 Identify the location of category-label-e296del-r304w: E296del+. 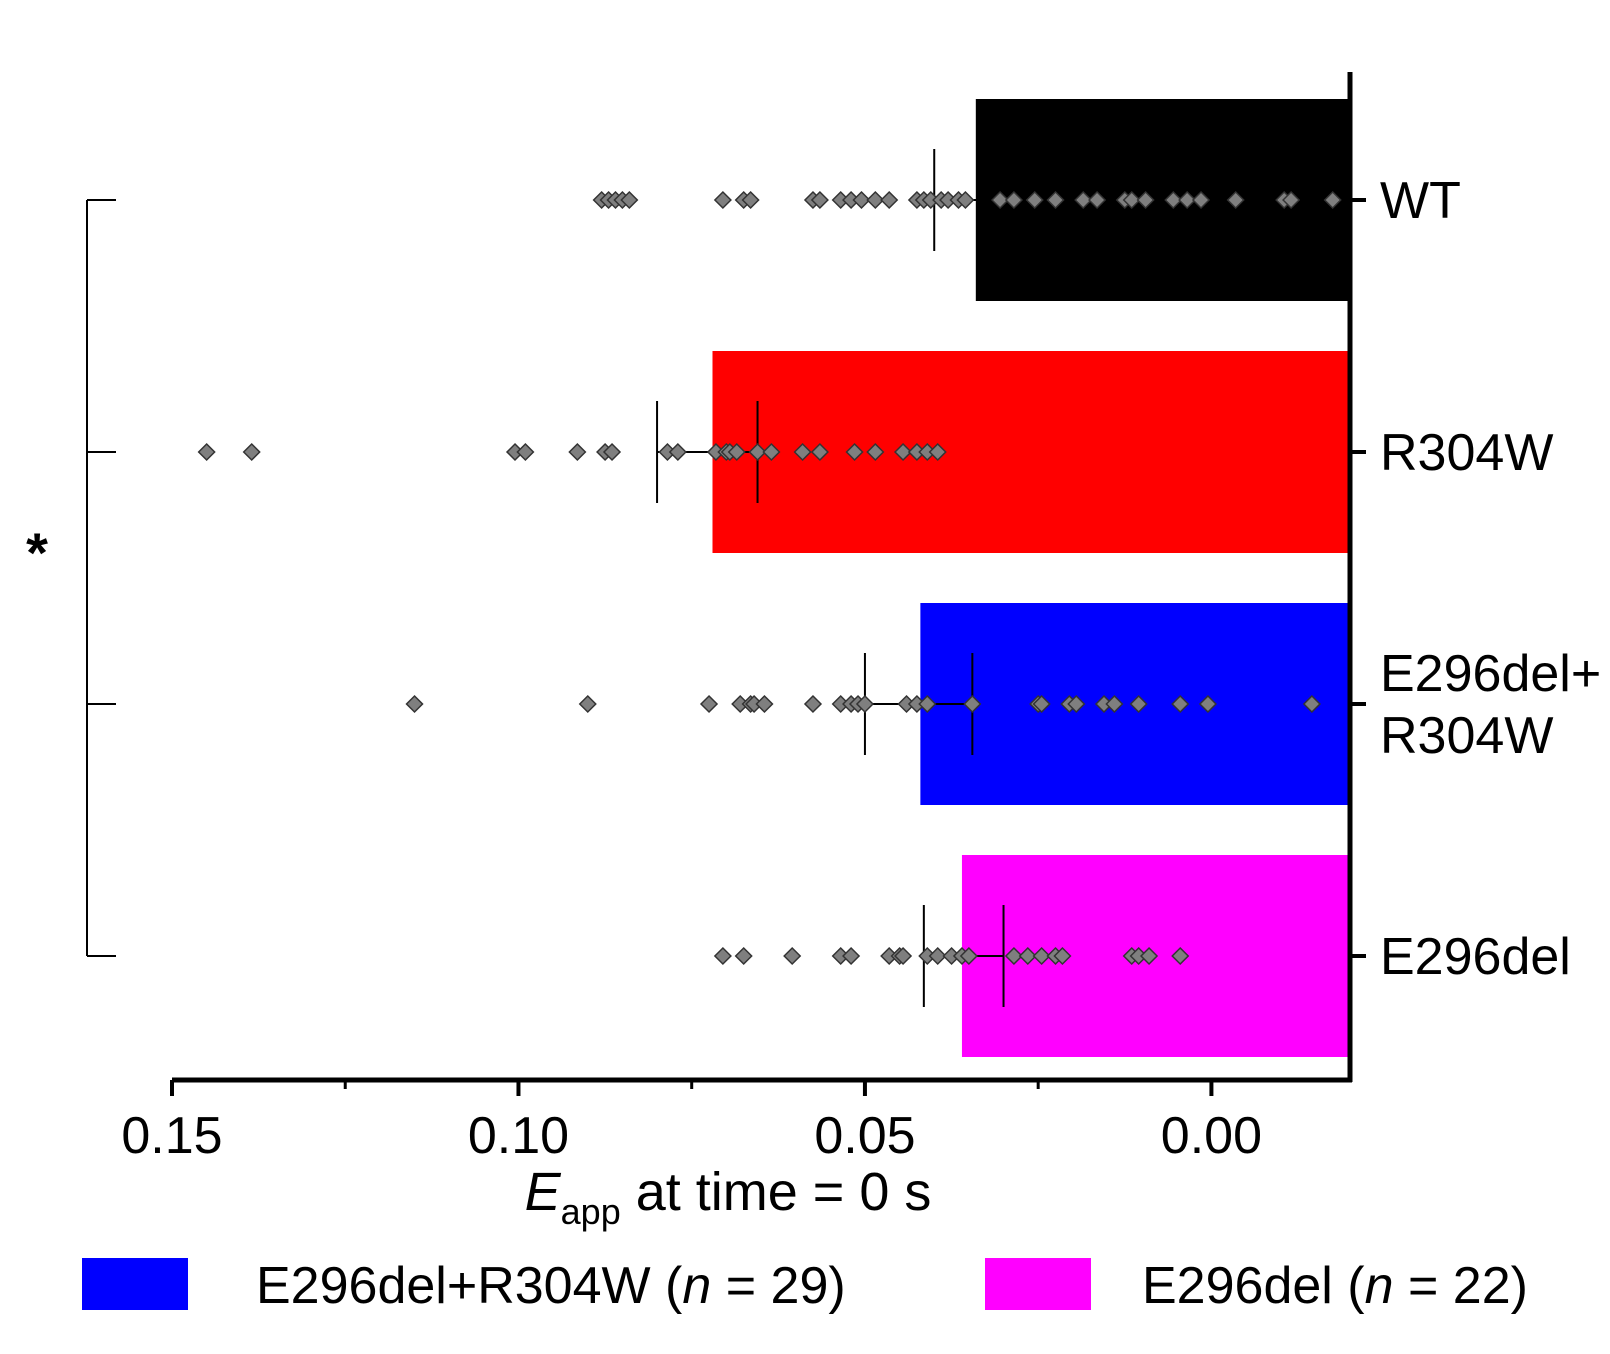
(1490, 674).